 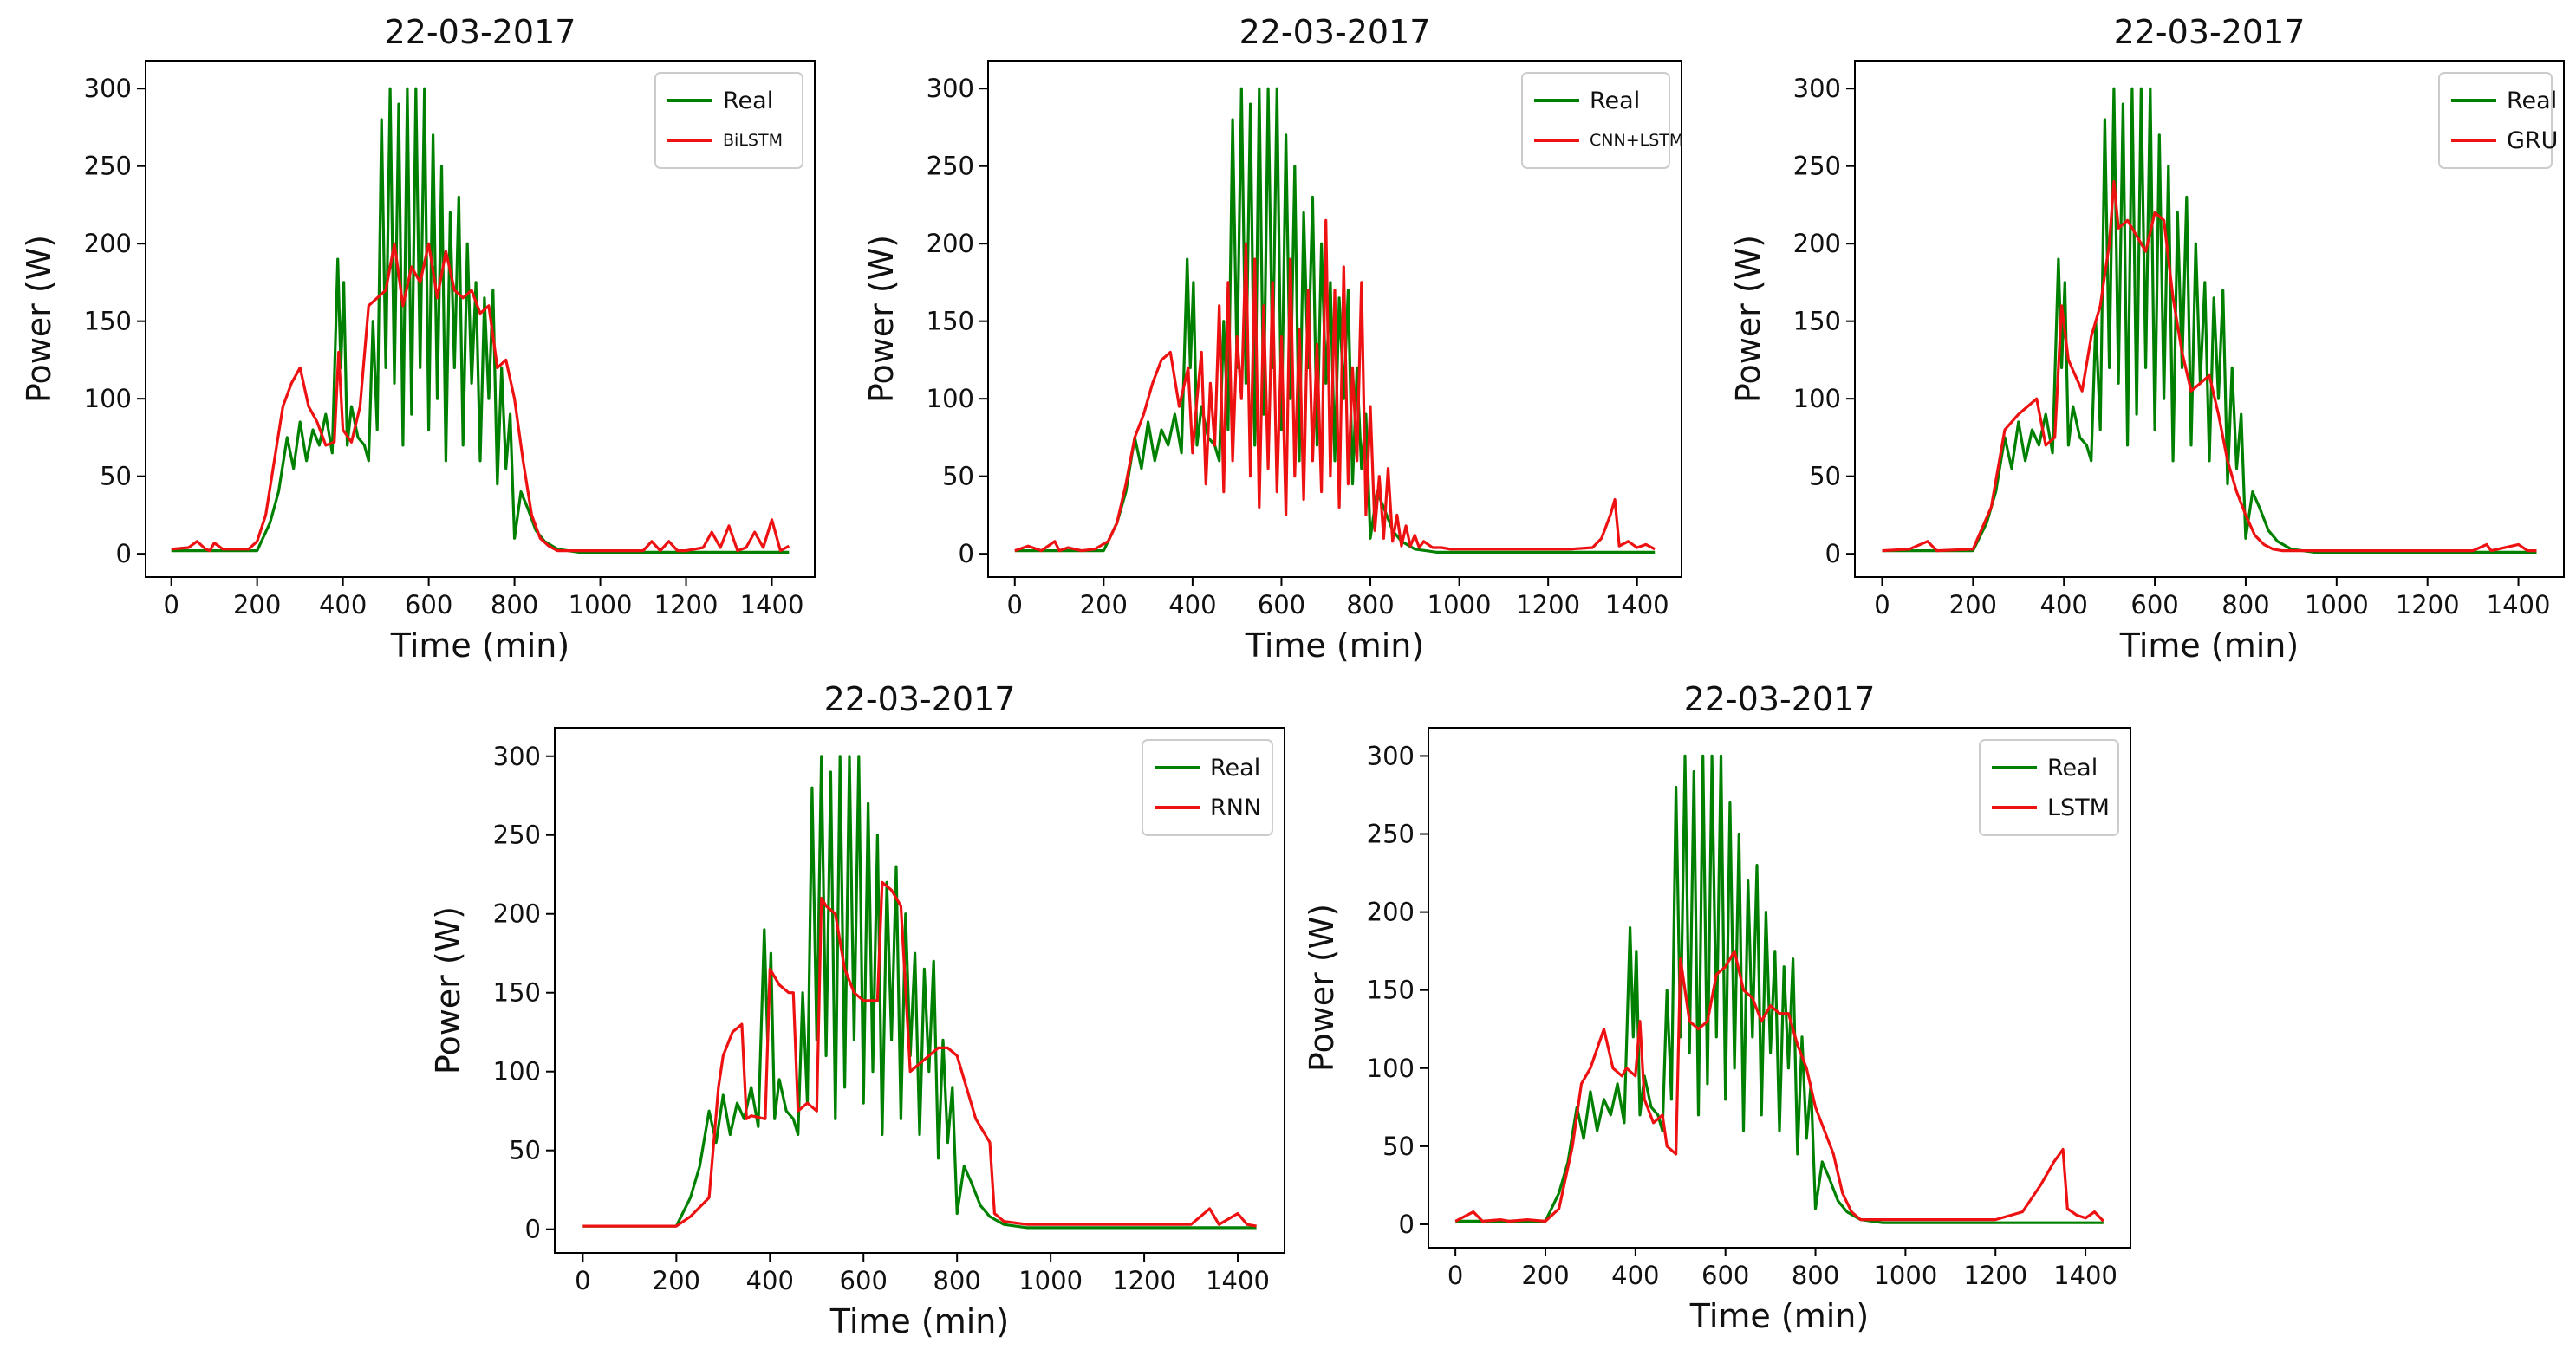 I want to click on series-line-cnn-lstm, so click(x=1335, y=385).